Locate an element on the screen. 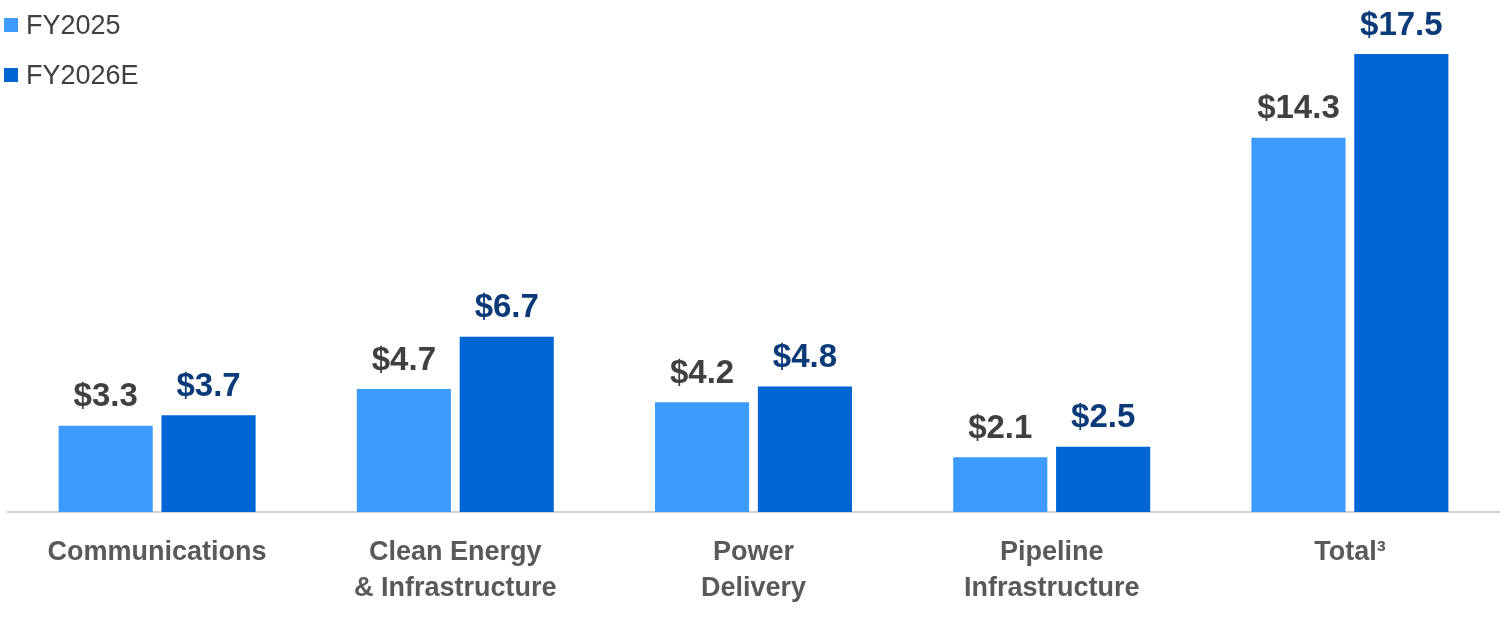  x-tick-label: Clean Energy & Infrastructure is located at coordinates (455, 569).